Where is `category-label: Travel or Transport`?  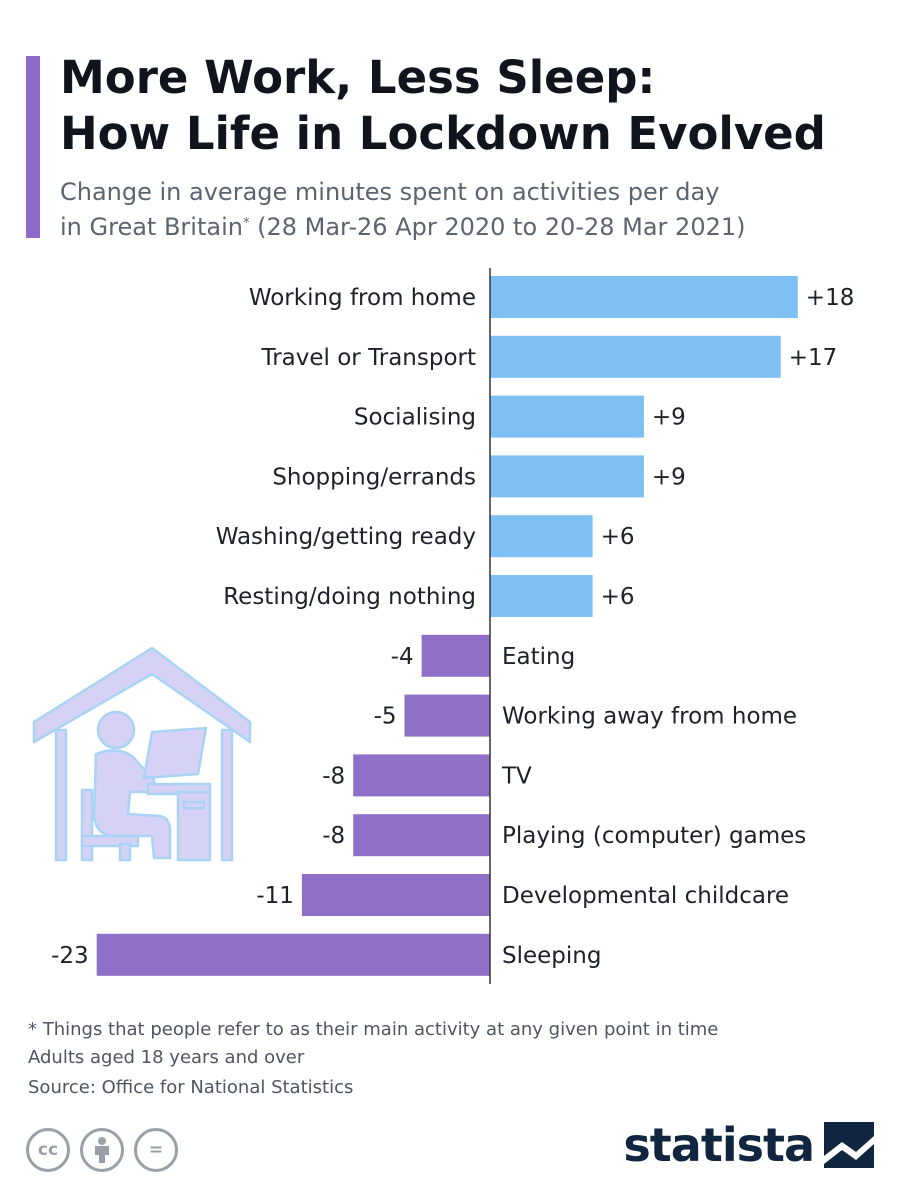
category-label: Travel or Transport is located at coordinates (368, 358).